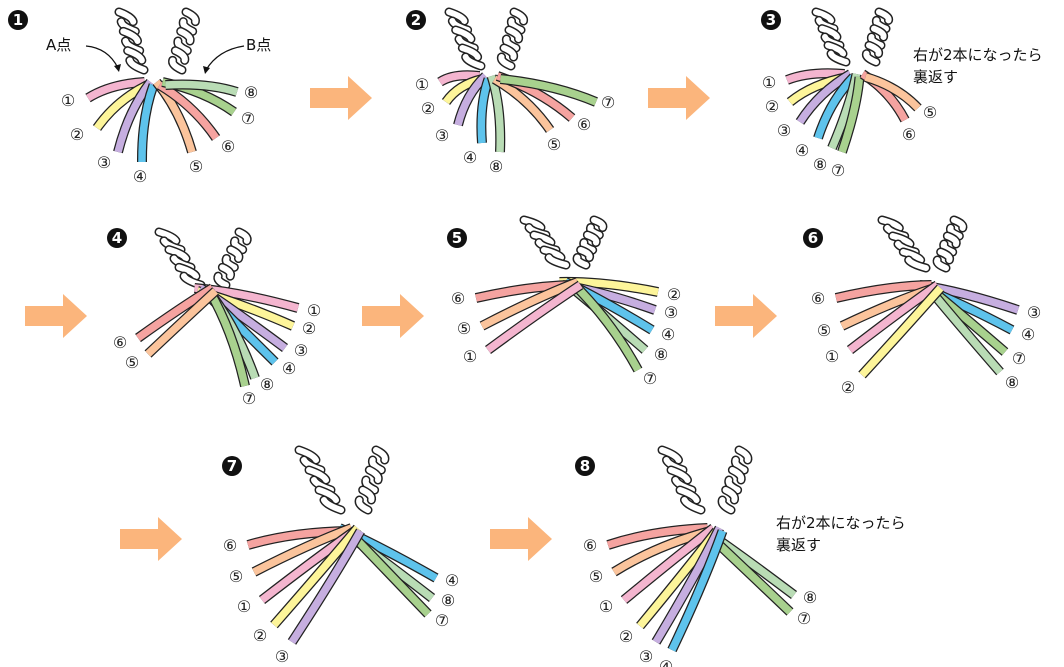 This screenshot has width=1064, height=667. I want to click on step-badge-number: 6, so click(813, 238).